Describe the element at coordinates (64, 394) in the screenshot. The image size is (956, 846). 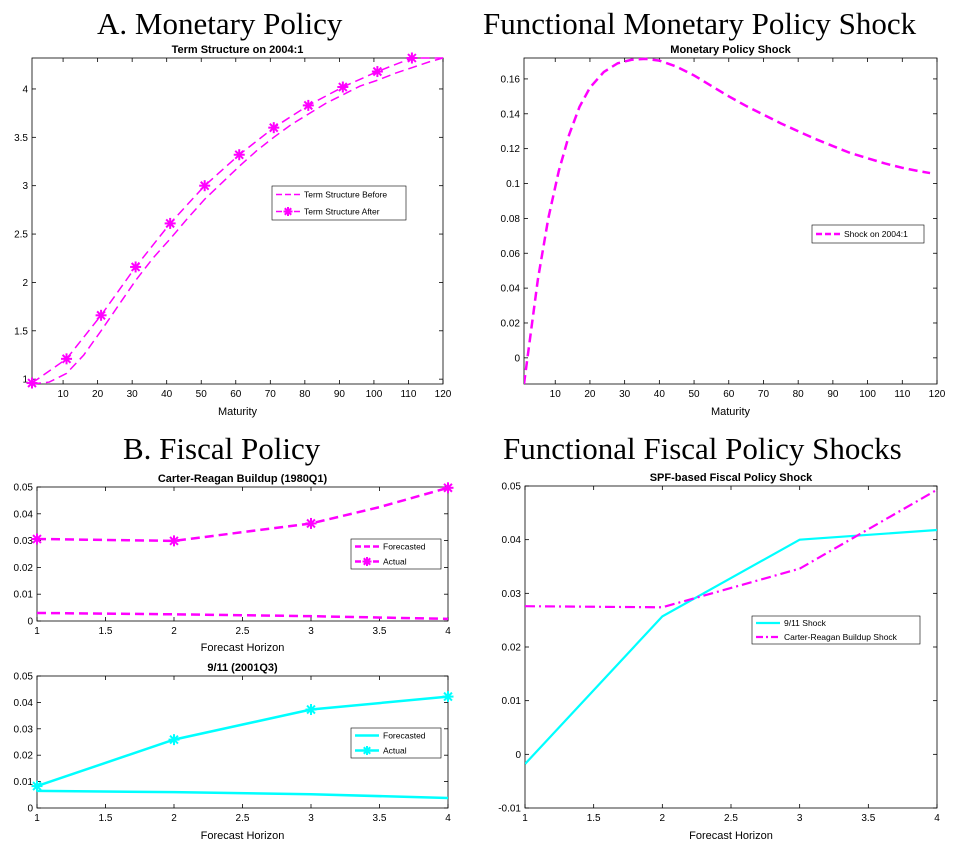
I see `x-tick-label: 10` at that location.